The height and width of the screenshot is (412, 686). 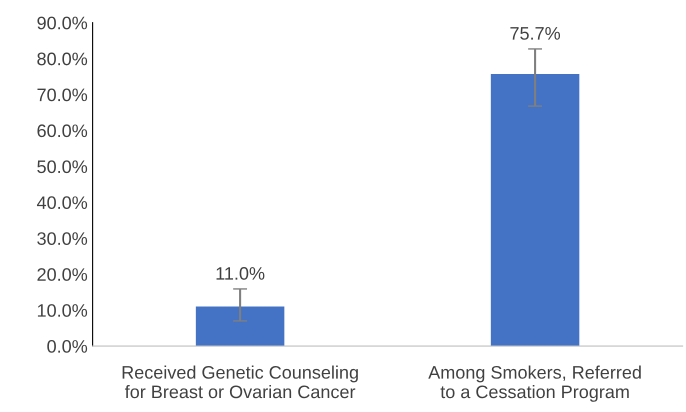 I want to click on y-tick-label: 70.0%, so click(x=62, y=95).